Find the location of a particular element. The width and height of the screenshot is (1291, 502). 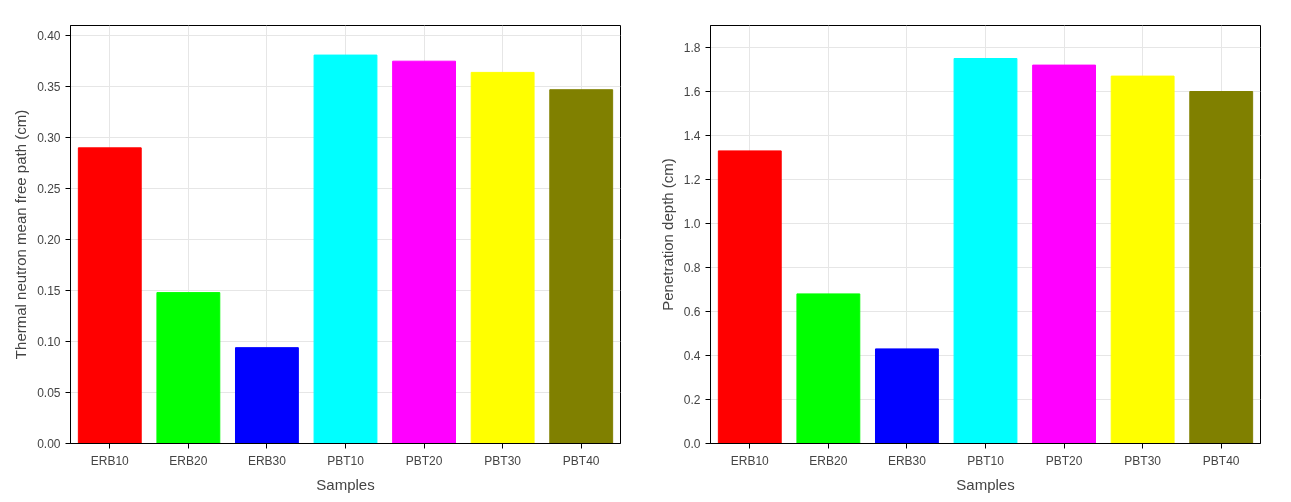

y-axis-title: Thermal neutron mean free path (cm) is located at coordinates (21, 234).